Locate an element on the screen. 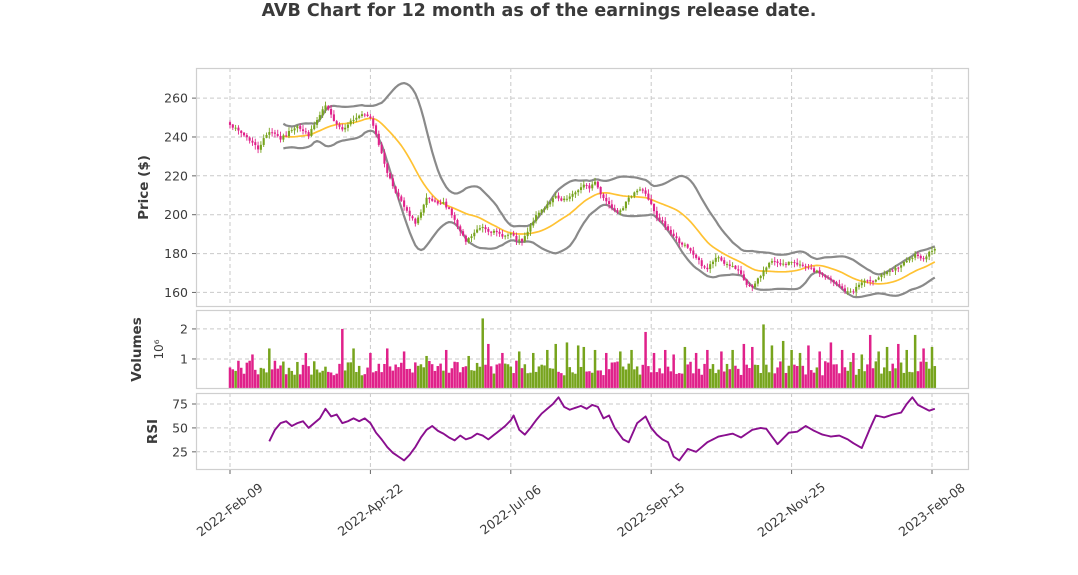 This screenshot has height=575, width=1078. price-ytick-label: 200 is located at coordinates (176, 214).